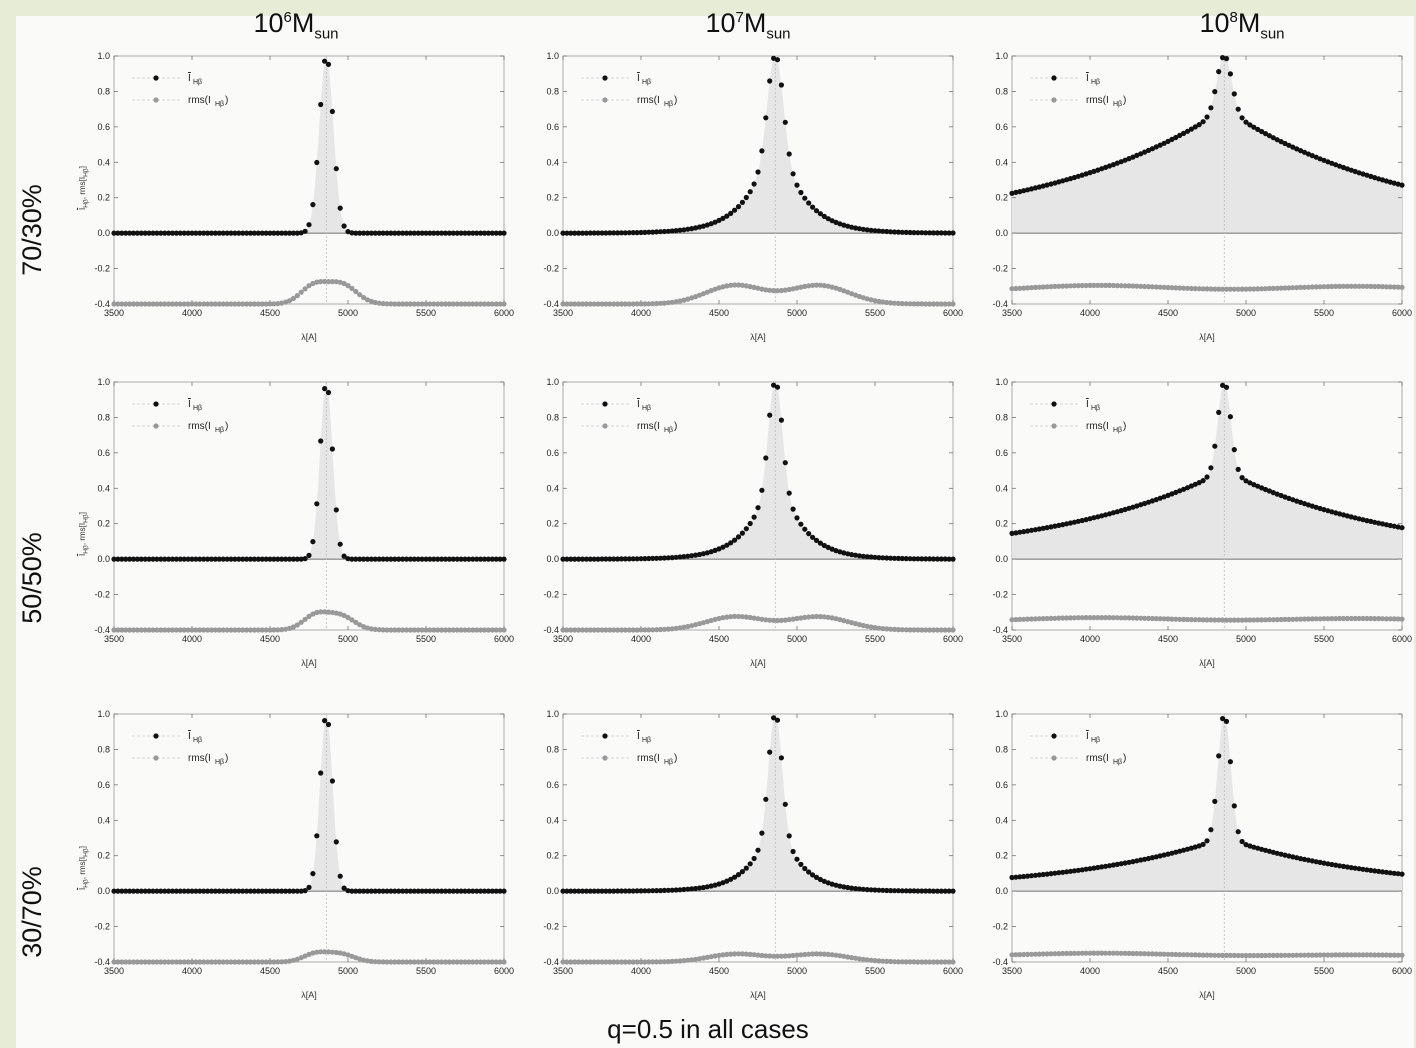 The height and width of the screenshot is (1048, 1416). What do you see at coordinates (551, 630) in the screenshot?
I see `y-tick-label: -0.4` at bounding box center [551, 630].